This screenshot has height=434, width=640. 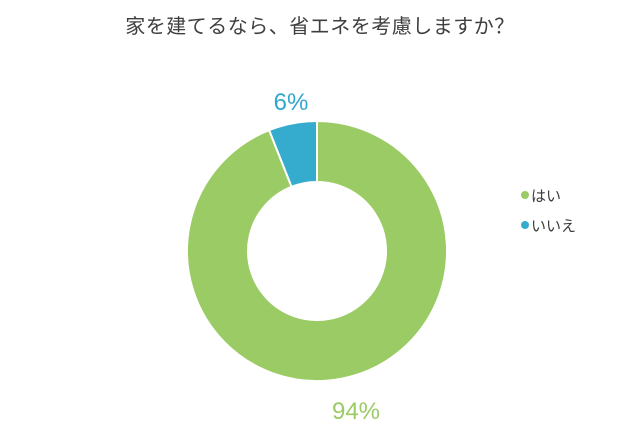 What do you see at coordinates (320, 27) in the screenshot?
I see `chart-title: 家を建てるなら、省エネを考慮しますか？` at bounding box center [320, 27].